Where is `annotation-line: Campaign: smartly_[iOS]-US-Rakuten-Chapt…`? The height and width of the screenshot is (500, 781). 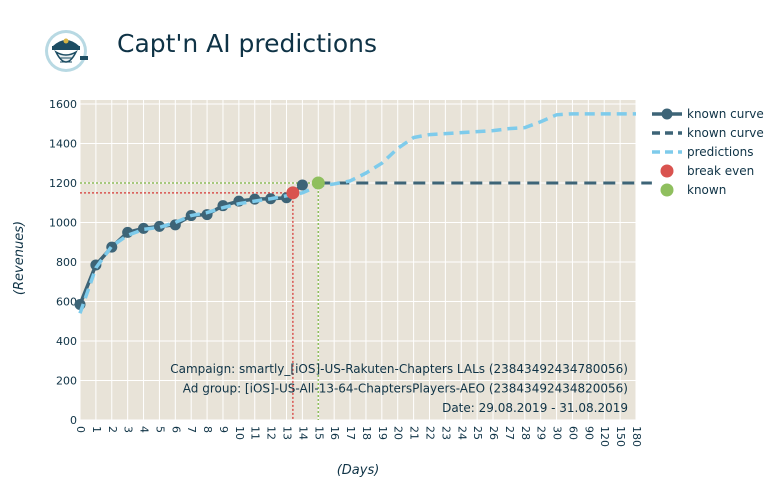
annotation-line: Campaign: smartly_[iOS]-US-Rakuten-Chapt… is located at coordinates (399, 369).